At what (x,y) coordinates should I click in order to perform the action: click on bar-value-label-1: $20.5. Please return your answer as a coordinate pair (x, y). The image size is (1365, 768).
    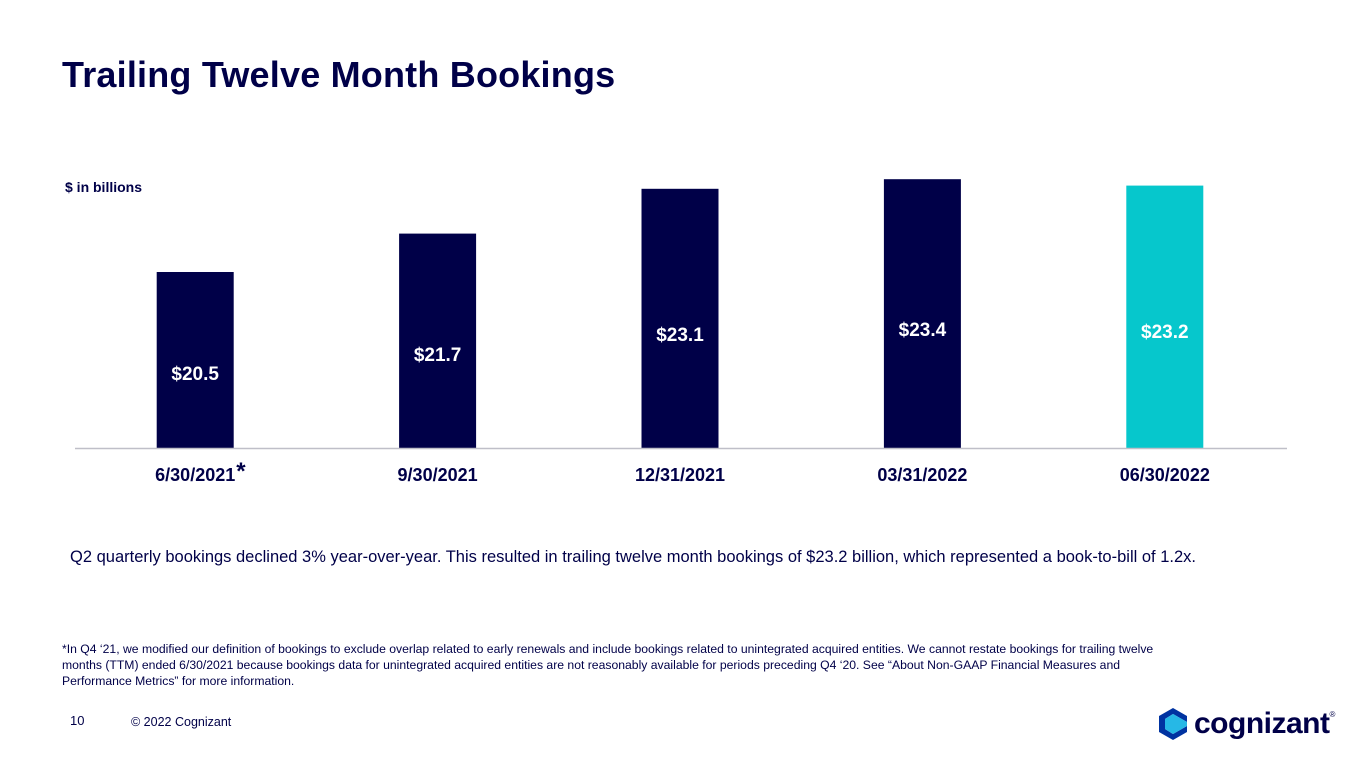
    Looking at the image, I should click on (195, 374).